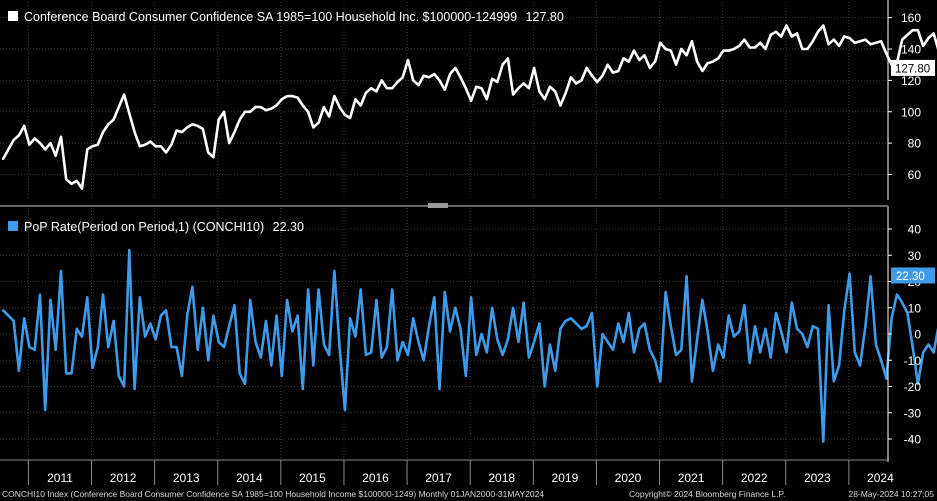 This screenshot has width=937, height=501. I want to click on x-tick-label: 2012, so click(123, 478).